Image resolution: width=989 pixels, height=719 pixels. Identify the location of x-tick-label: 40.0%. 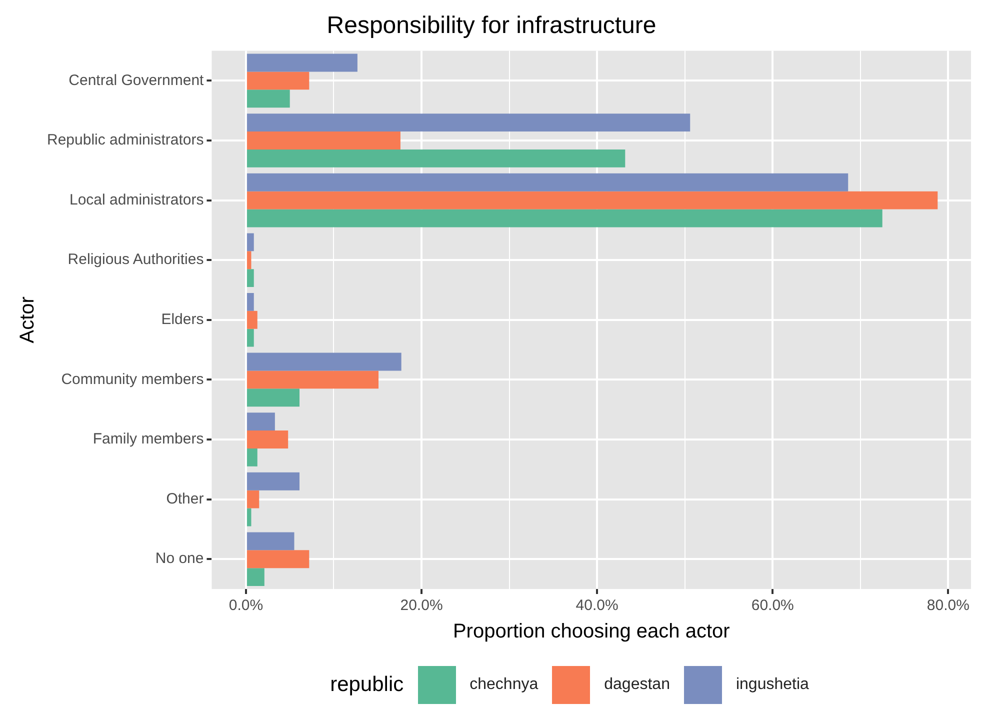
(597, 605).